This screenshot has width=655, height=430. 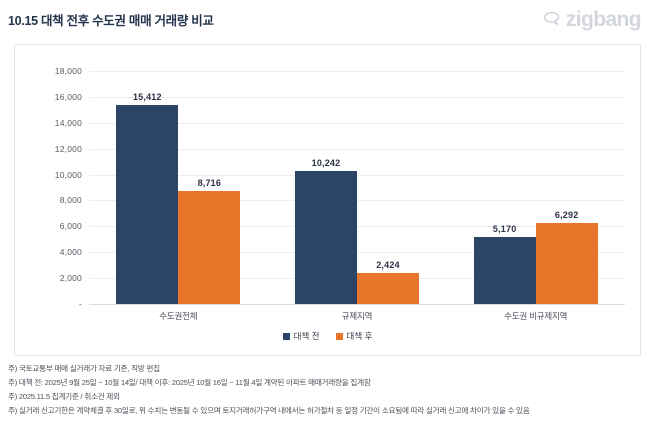 I want to click on bar-group-bars: 10,242 2,424, so click(x=357, y=187).